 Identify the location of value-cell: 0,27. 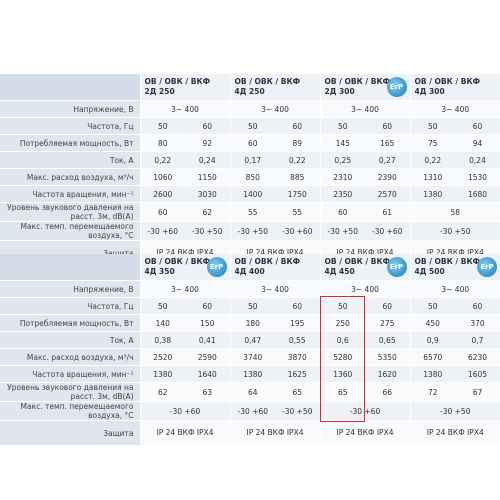
(387, 160).